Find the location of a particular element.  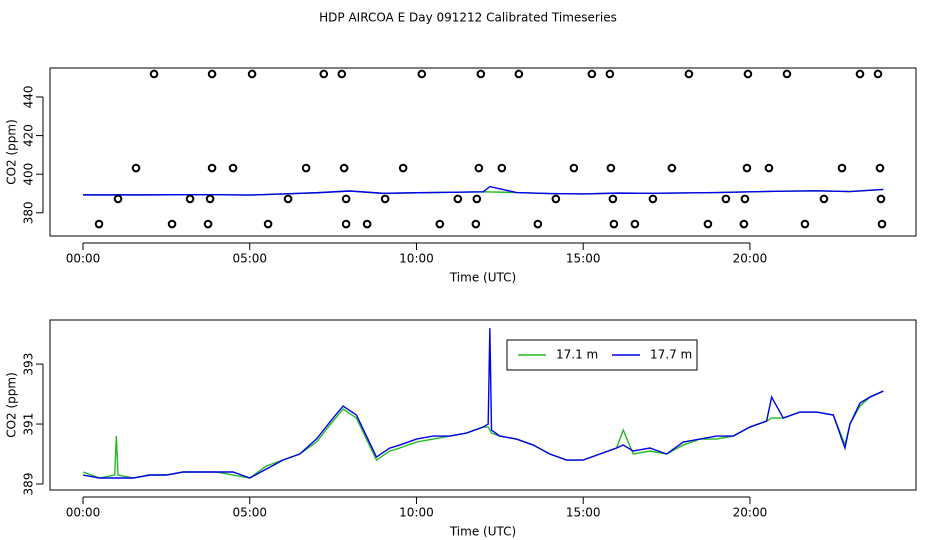

y-tick-label: 391 is located at coordinates (29, 424).